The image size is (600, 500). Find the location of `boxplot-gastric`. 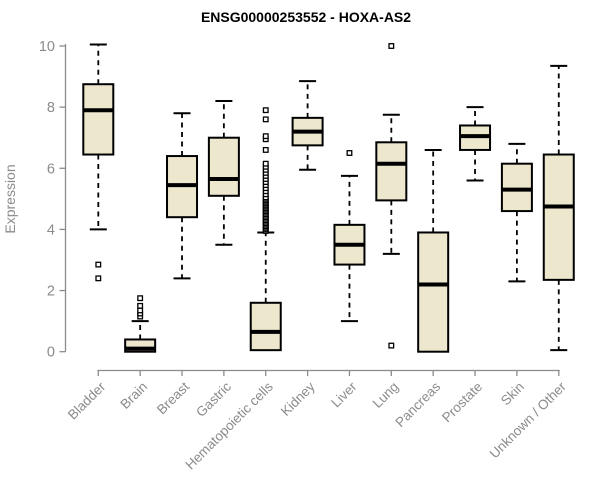

boxplot-gastric is located at coordinates (223, 173).